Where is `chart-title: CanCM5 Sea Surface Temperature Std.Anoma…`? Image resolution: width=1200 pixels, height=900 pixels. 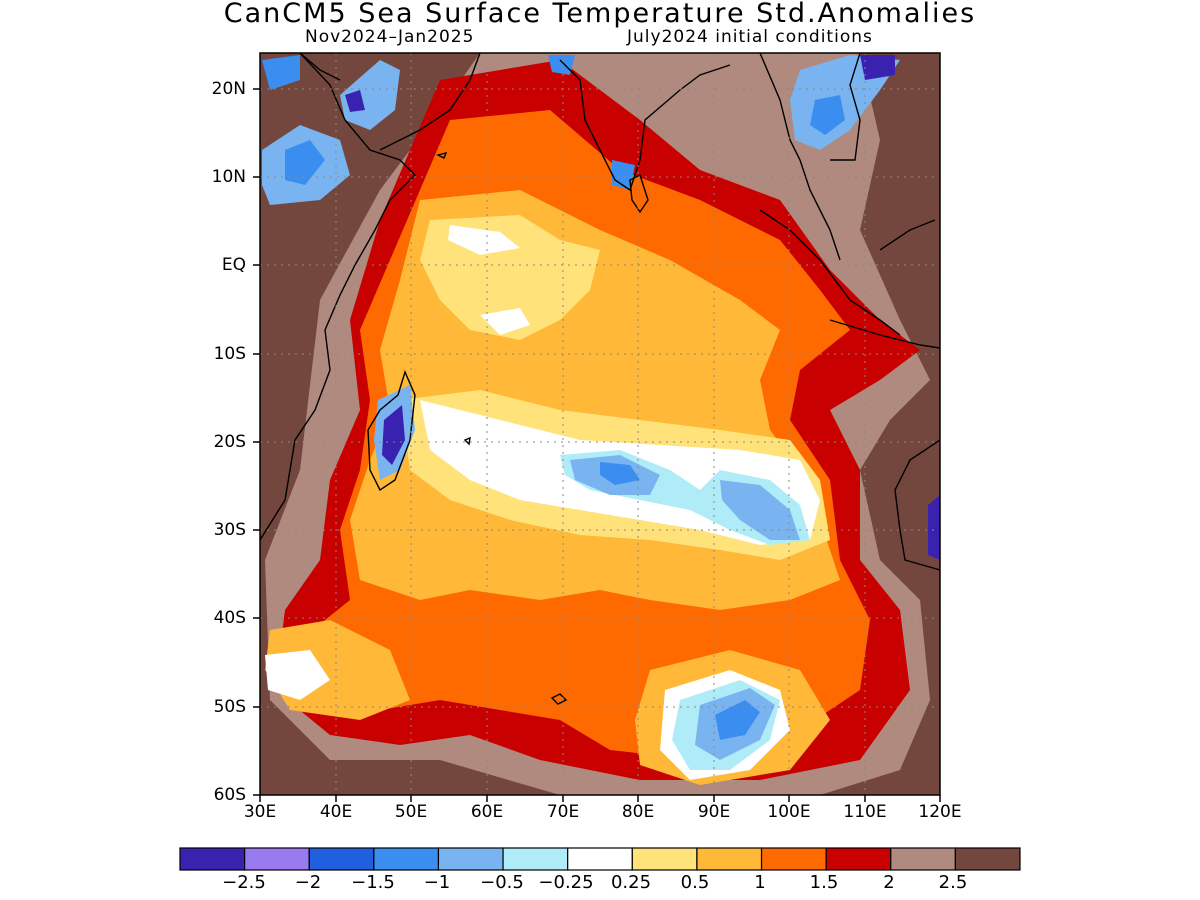
chart-title: CanCM5 Sea Surface Temperature Std.Anoma… is located at coordinates (600, 14).